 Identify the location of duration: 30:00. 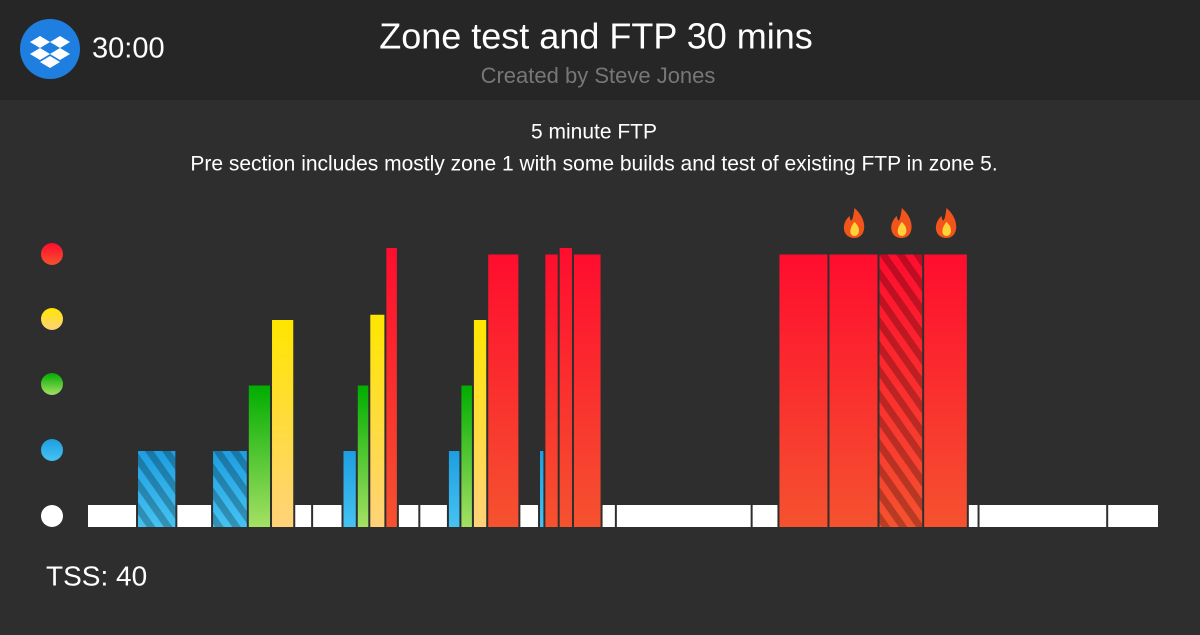
(128, 49).